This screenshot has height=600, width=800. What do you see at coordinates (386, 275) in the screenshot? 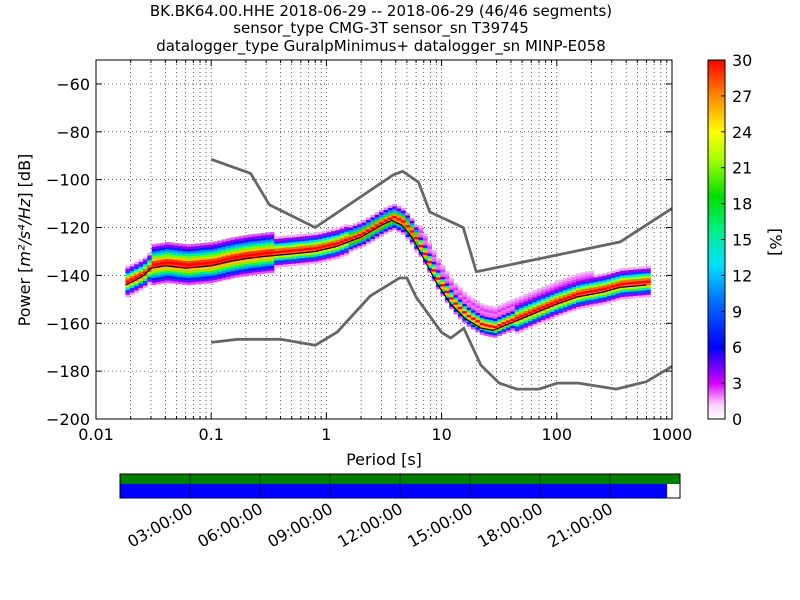
I see `mode-curve` at bounding box center [386, 275].